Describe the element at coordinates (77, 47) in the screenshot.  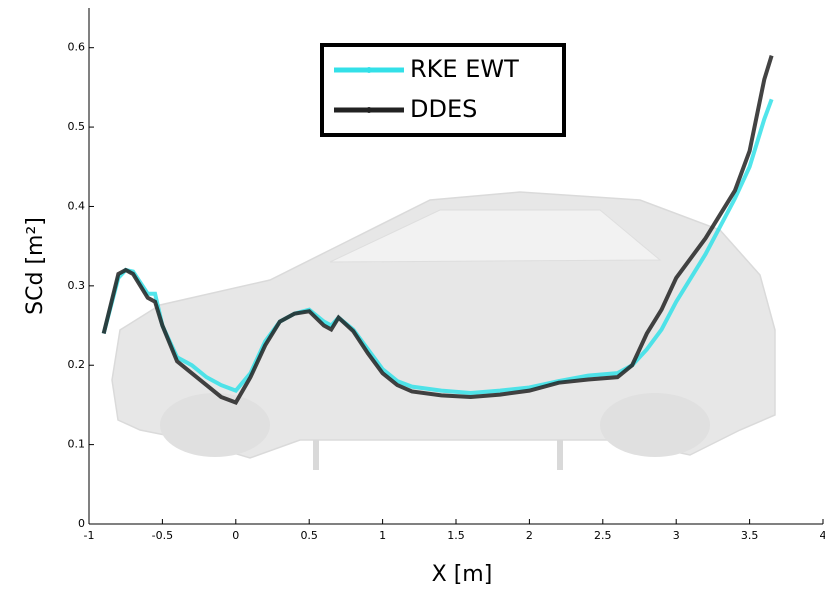
I see `y-tick-label: 0.6` at that location.